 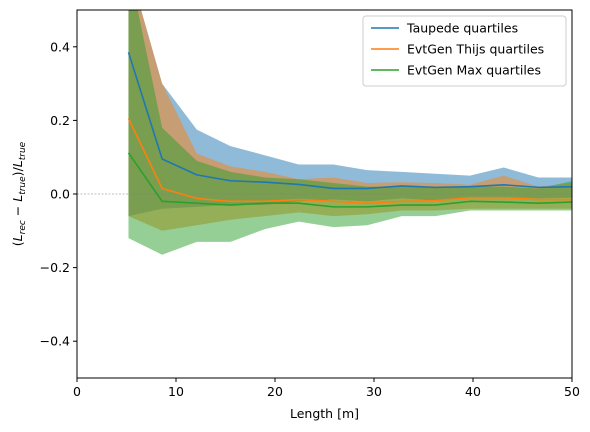 I want to click on x-tick-label: 10, so click(x=176, y=391).